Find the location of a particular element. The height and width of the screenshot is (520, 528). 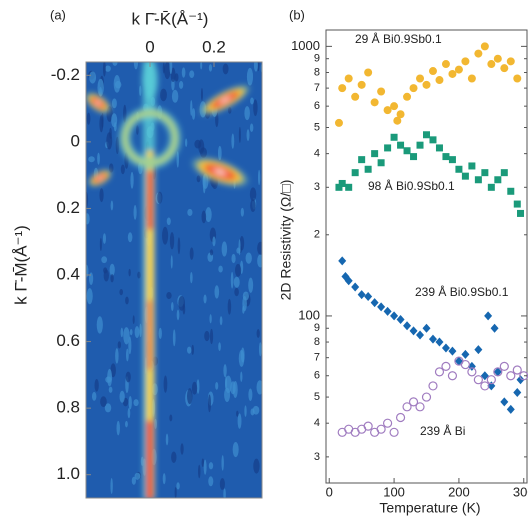

y-tick-label: 2 is located at coordinates (317, 235).